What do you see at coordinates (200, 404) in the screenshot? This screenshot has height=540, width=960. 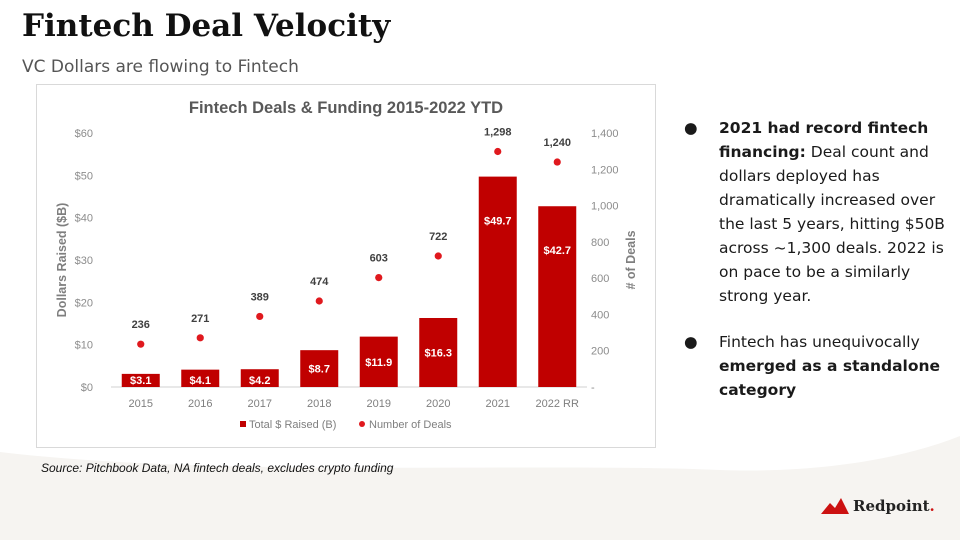 I see `x-tick-label: 2016` at bounding box center [200, 404].